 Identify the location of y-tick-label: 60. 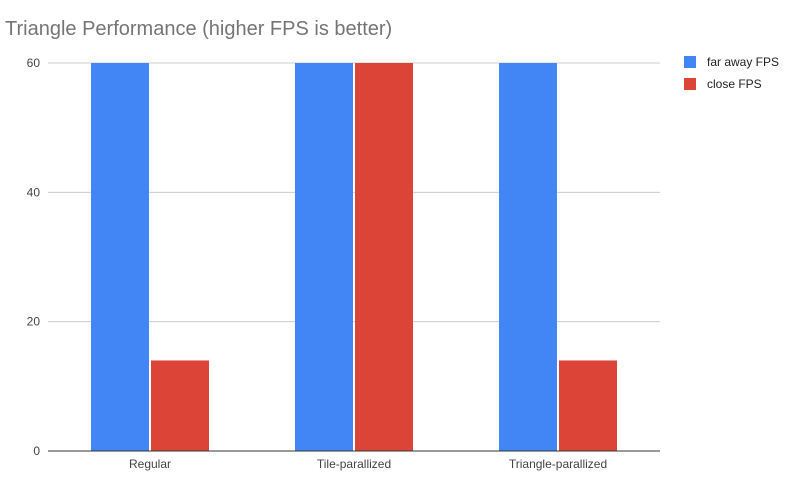
(34, 63).